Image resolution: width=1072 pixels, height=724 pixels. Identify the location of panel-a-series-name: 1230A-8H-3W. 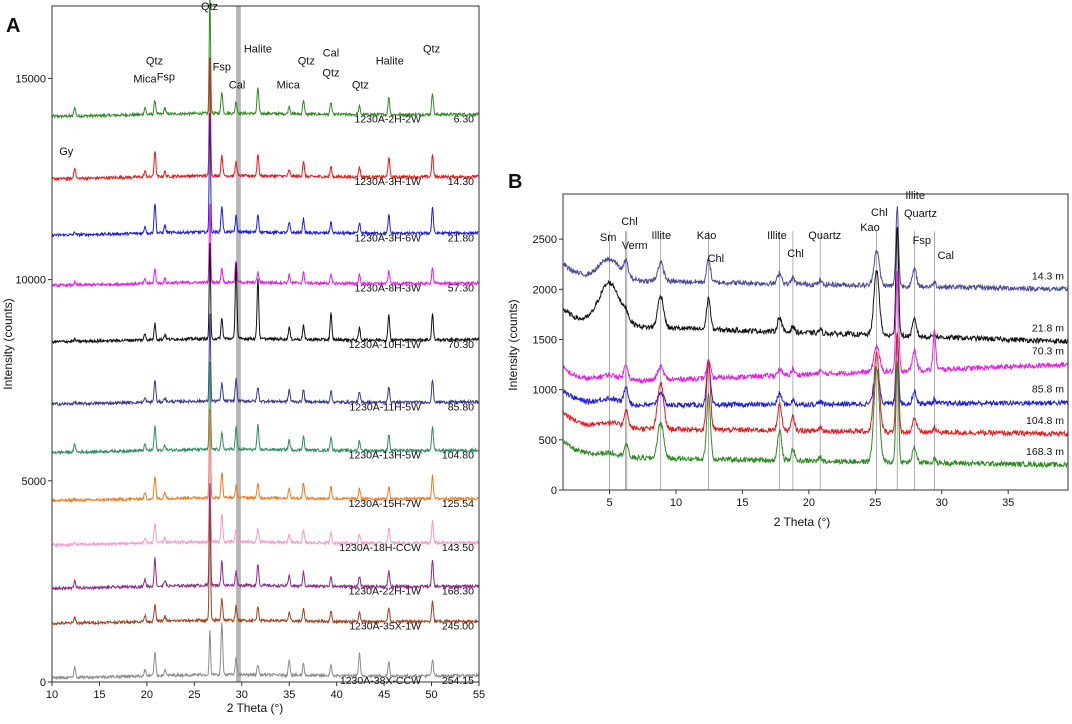
(387, 289).